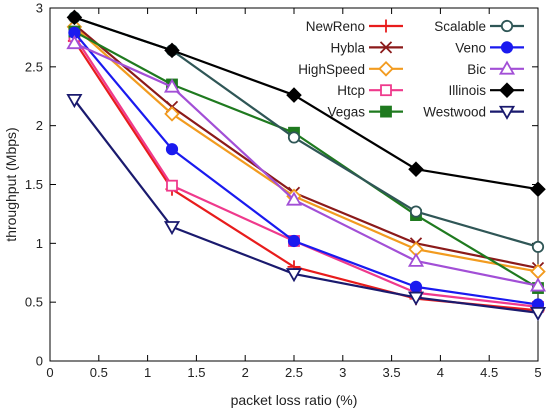 This screenshot has width=550, height=413. Describe the element at coordinates (34, 302) in the screenshot. I see `y-tick-label: 0.5` at that location.